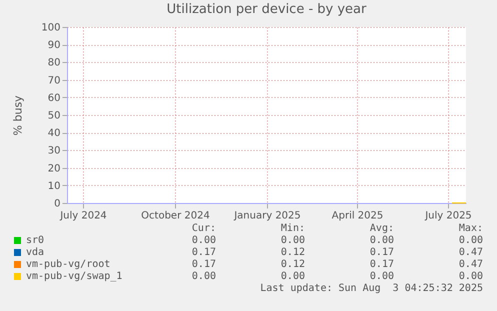  Describe the element at coordinates (83, 216) in the screenshot. I see `x-tick-label: July 2024` at that location.